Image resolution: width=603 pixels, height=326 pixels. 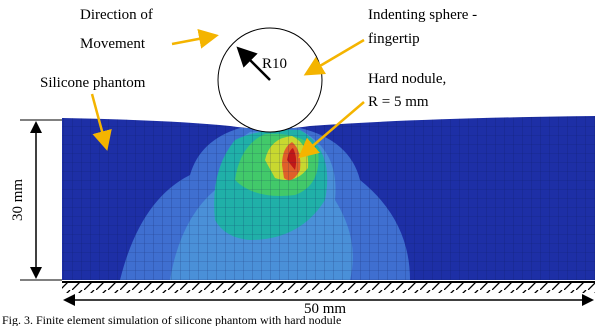 I want to click on direction-label: Movement, so click(x=113, y=44).